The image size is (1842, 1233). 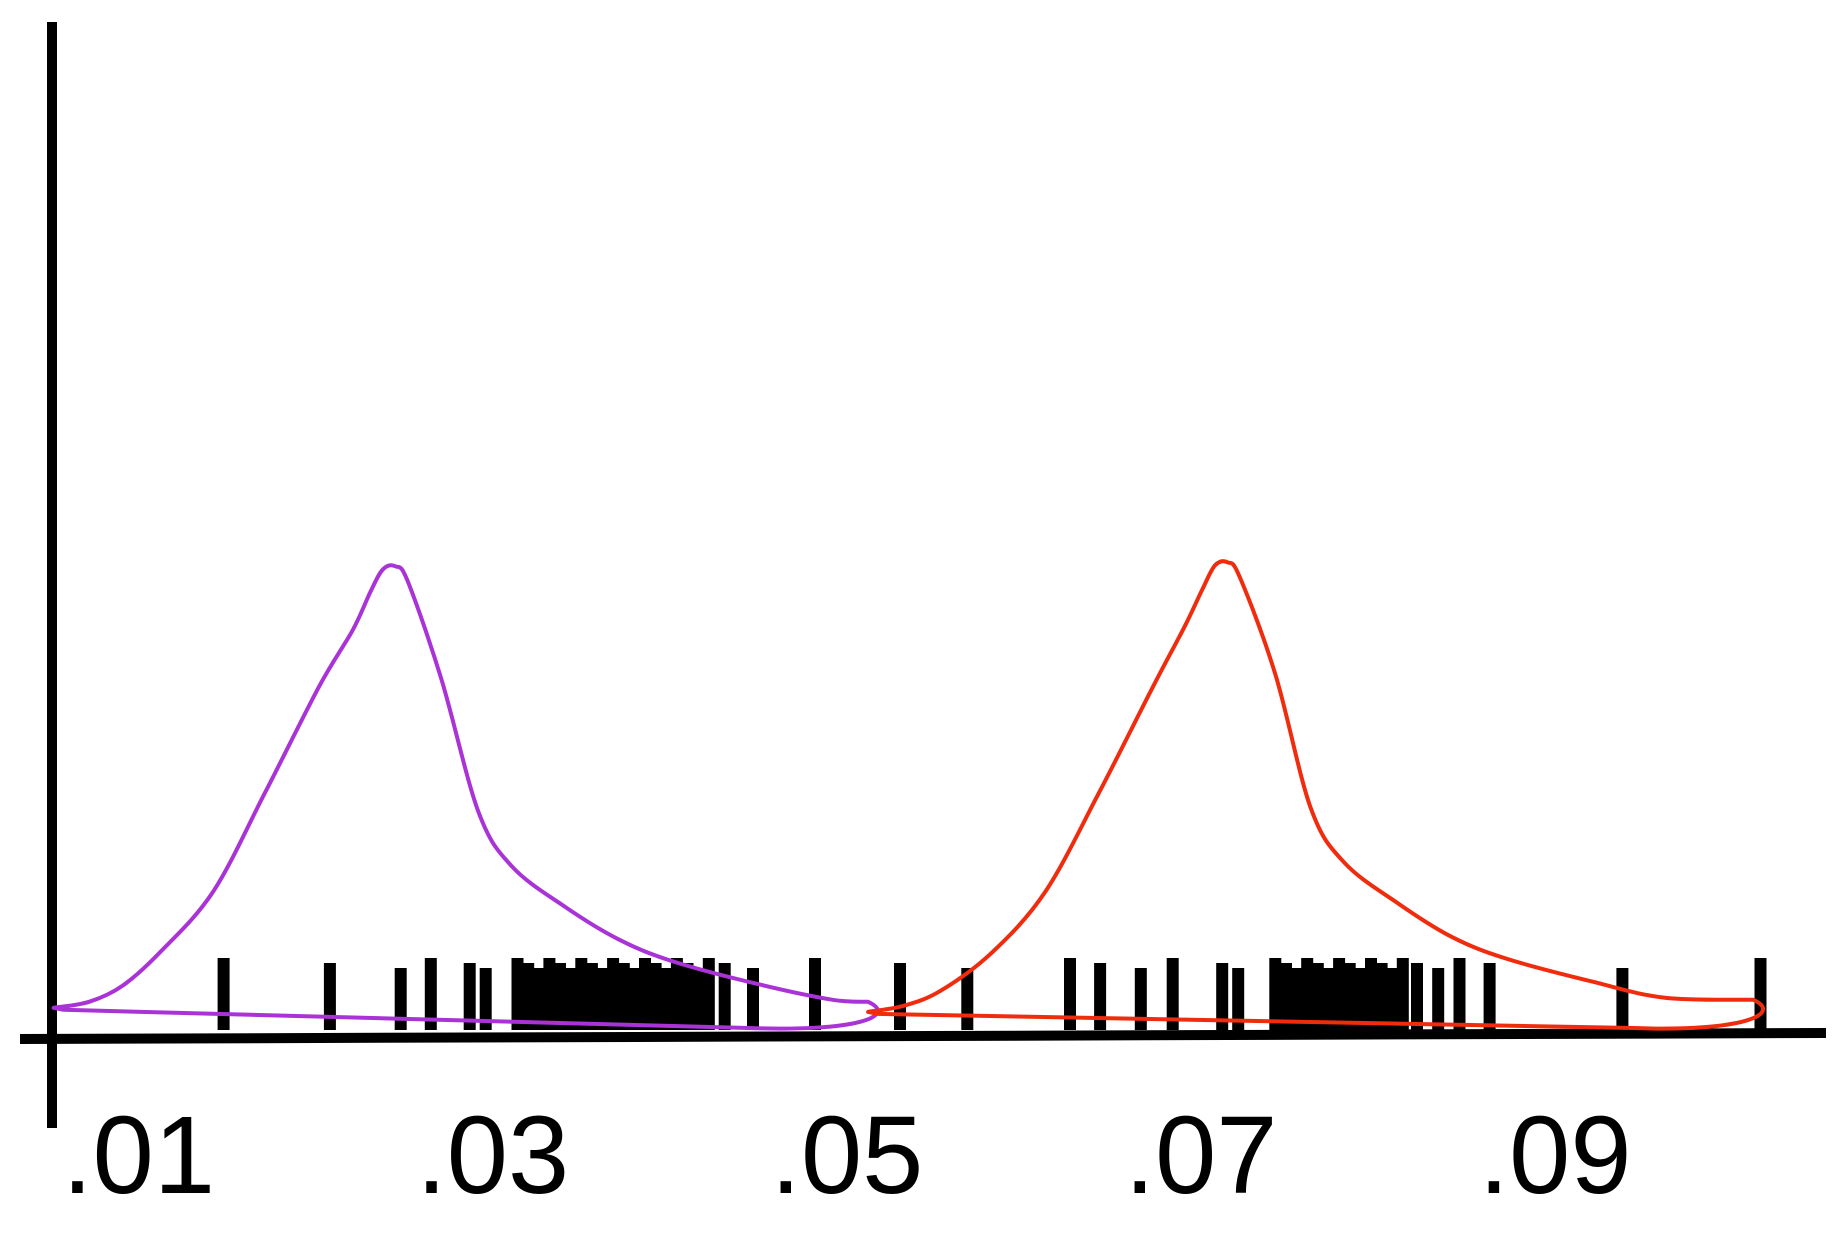 I want to click on x-tick-label: .01, so click(x=138, y=1155).